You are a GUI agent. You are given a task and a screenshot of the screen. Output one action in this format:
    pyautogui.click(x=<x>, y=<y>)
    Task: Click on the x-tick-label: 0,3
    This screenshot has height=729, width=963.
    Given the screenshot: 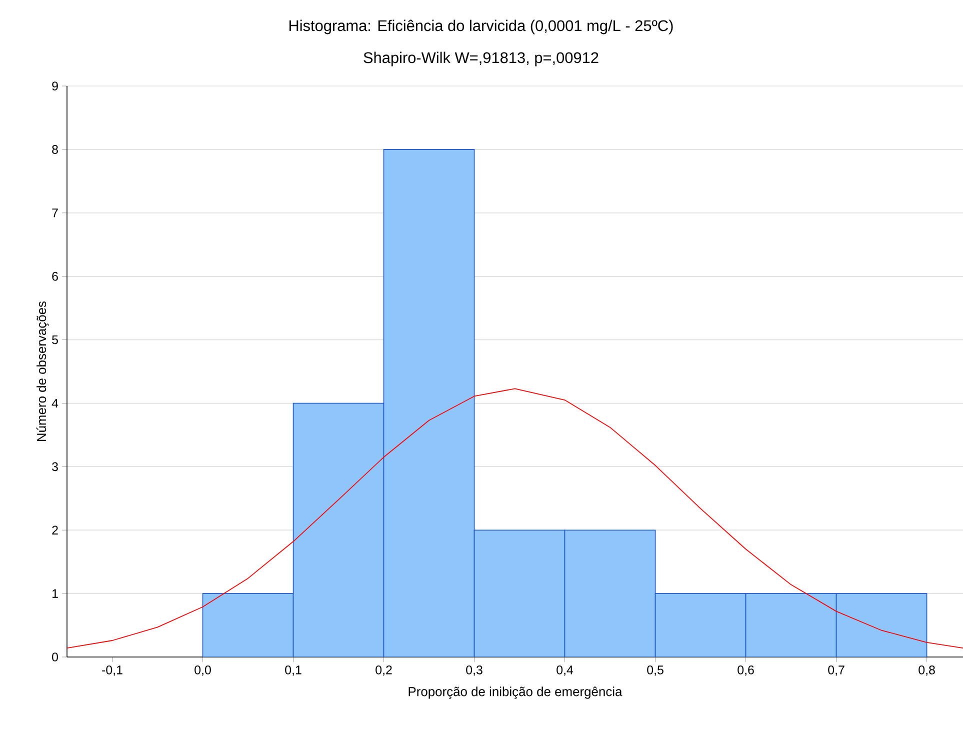 What is the action you would take?
    pyautogui.click(x=474, y=671)
    